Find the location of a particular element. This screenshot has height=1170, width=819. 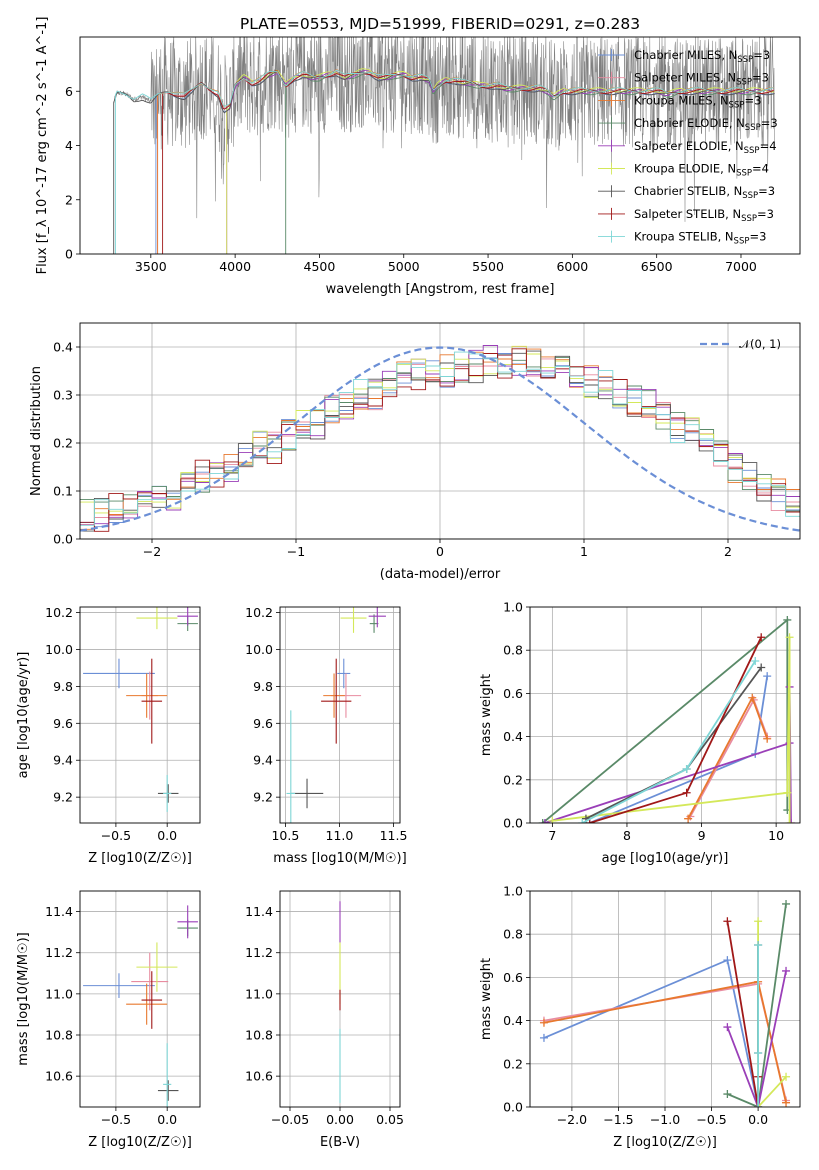

series-salpeter-elodie is located at coordinates (668, 752).